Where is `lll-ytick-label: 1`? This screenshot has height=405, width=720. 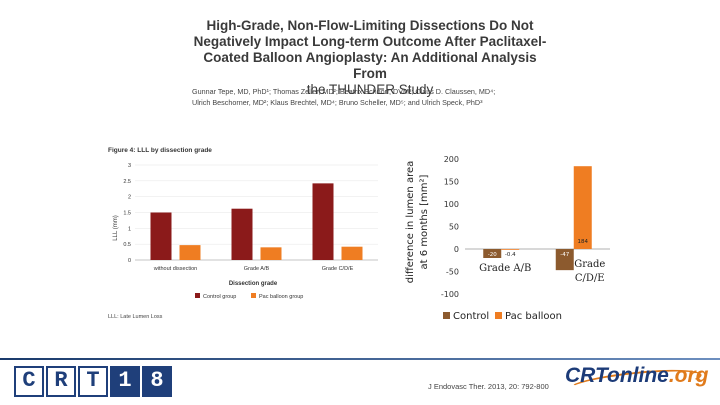
lll-ytick-label: 1 is located at coordinates (129, 229).